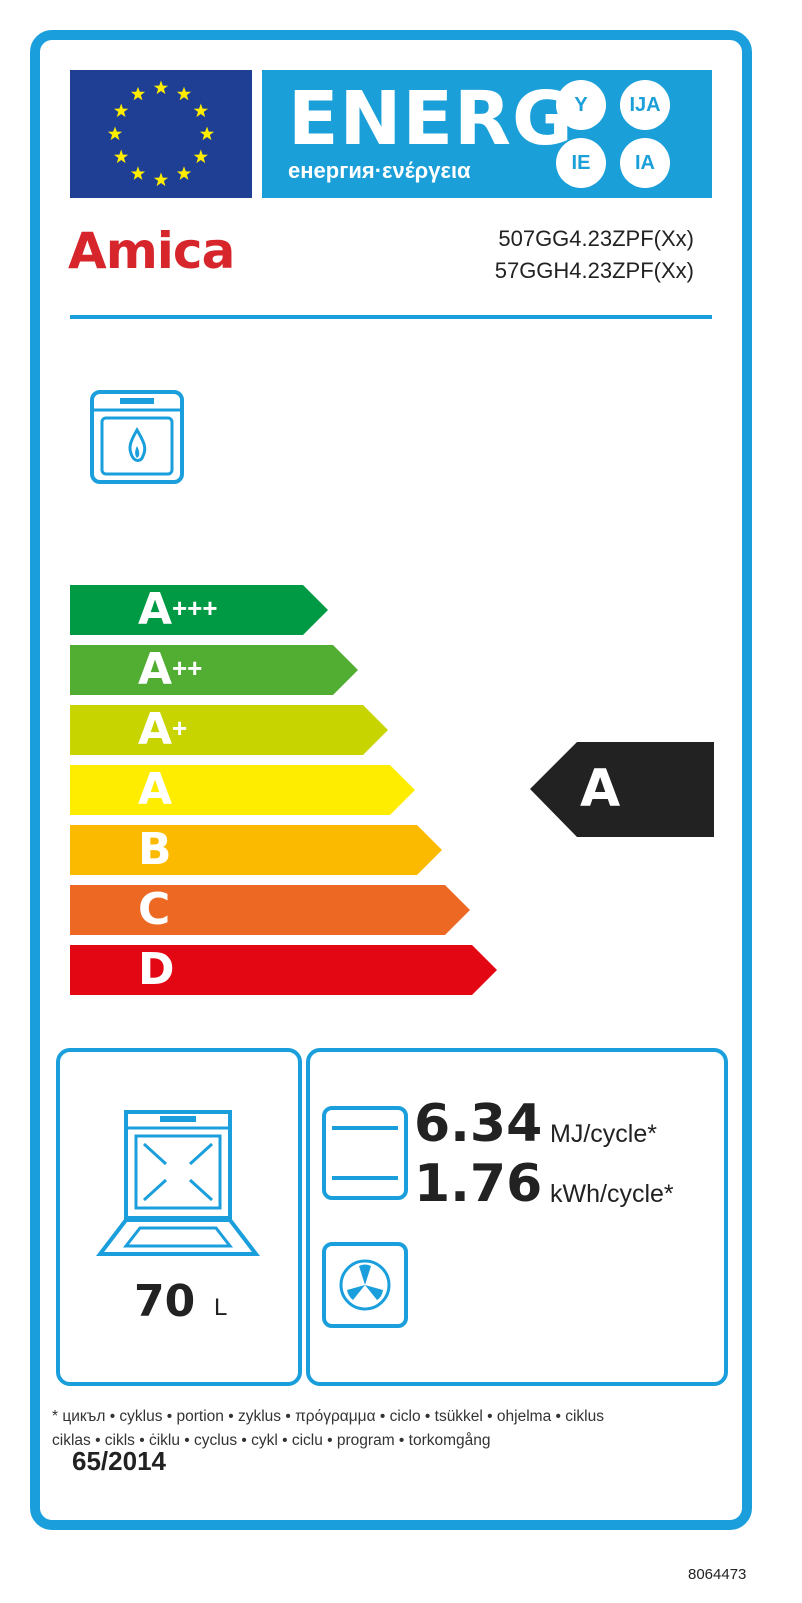  I want to click on scale-plus: ++, so click(187, 668).